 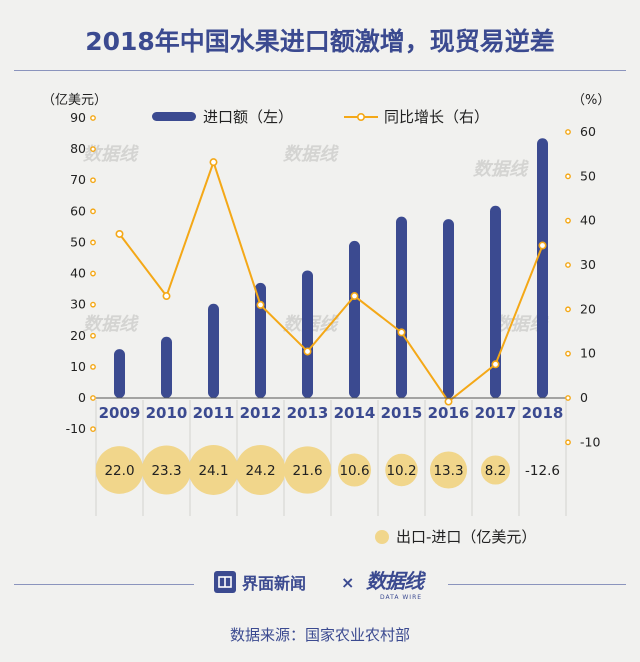 What do you see at coordinates (496, 413) in the screenshot?
I see `year-label-2017: 2017` at bounding box center [496, 413].